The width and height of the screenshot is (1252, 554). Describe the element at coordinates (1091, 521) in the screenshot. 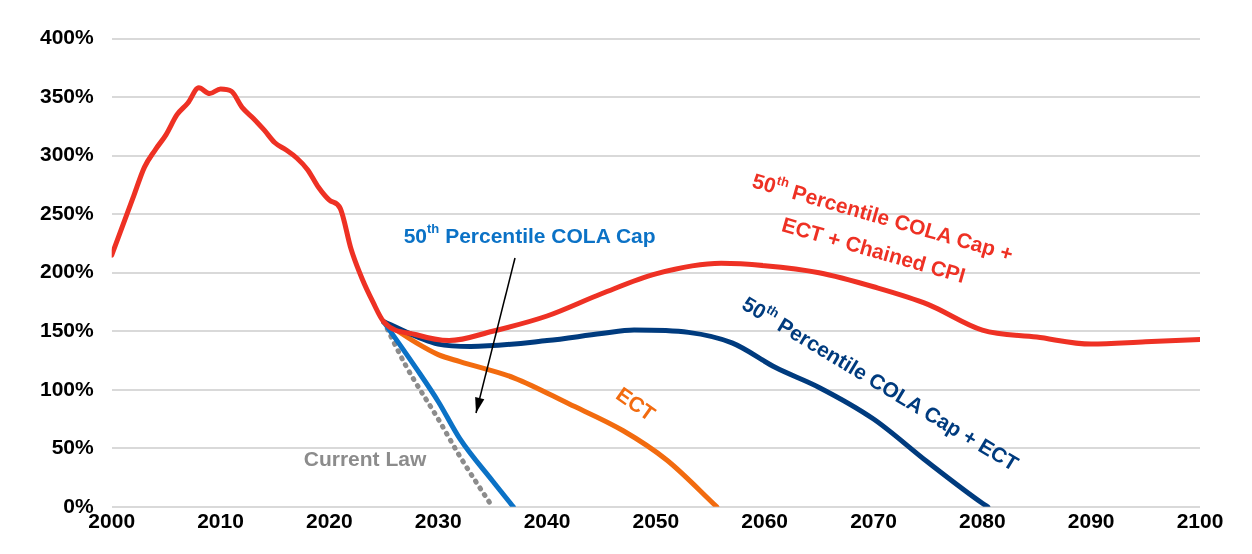

I see `x-tick-label: 2090` at that location.